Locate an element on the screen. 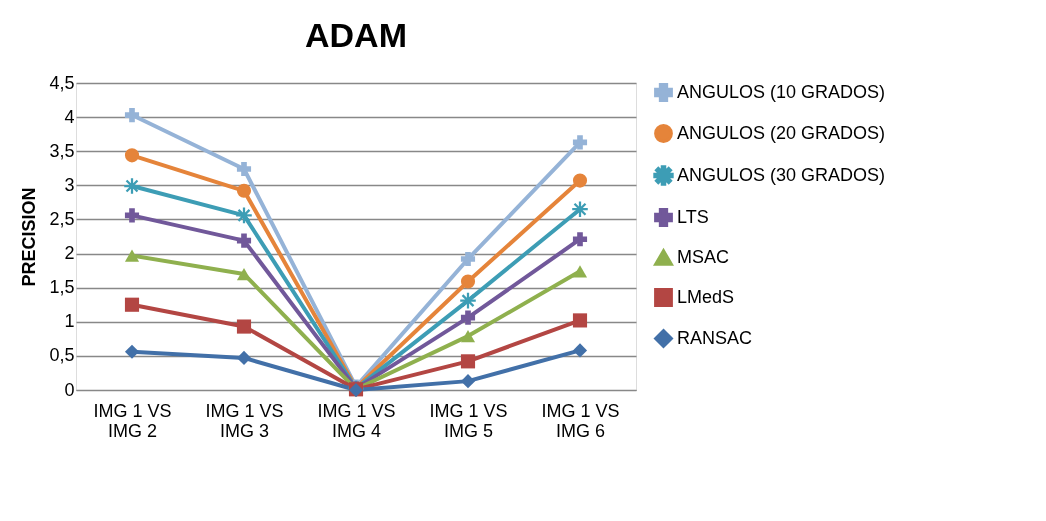  y-tick-label: 1,5 is located at coordinates (62, 287).